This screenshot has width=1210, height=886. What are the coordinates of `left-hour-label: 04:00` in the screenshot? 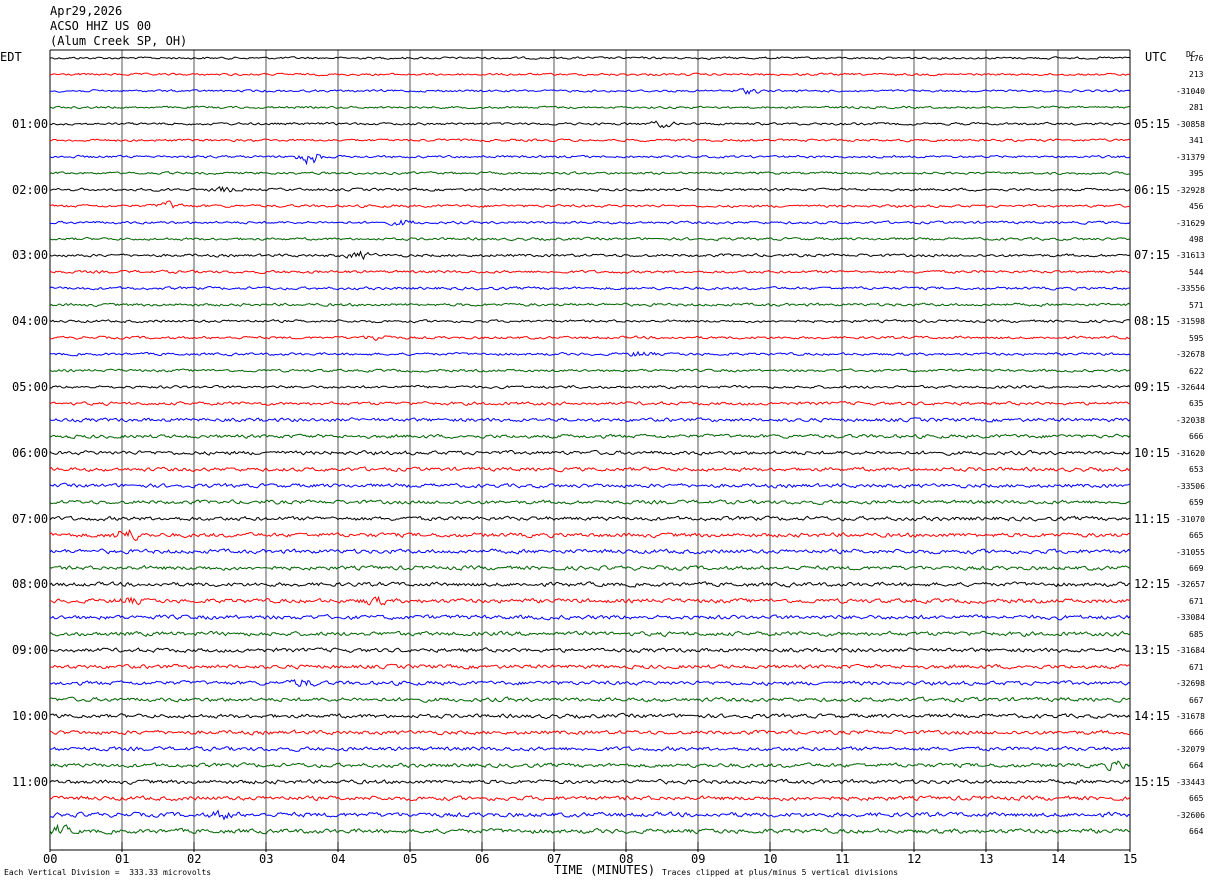 It's located at (30, 321).